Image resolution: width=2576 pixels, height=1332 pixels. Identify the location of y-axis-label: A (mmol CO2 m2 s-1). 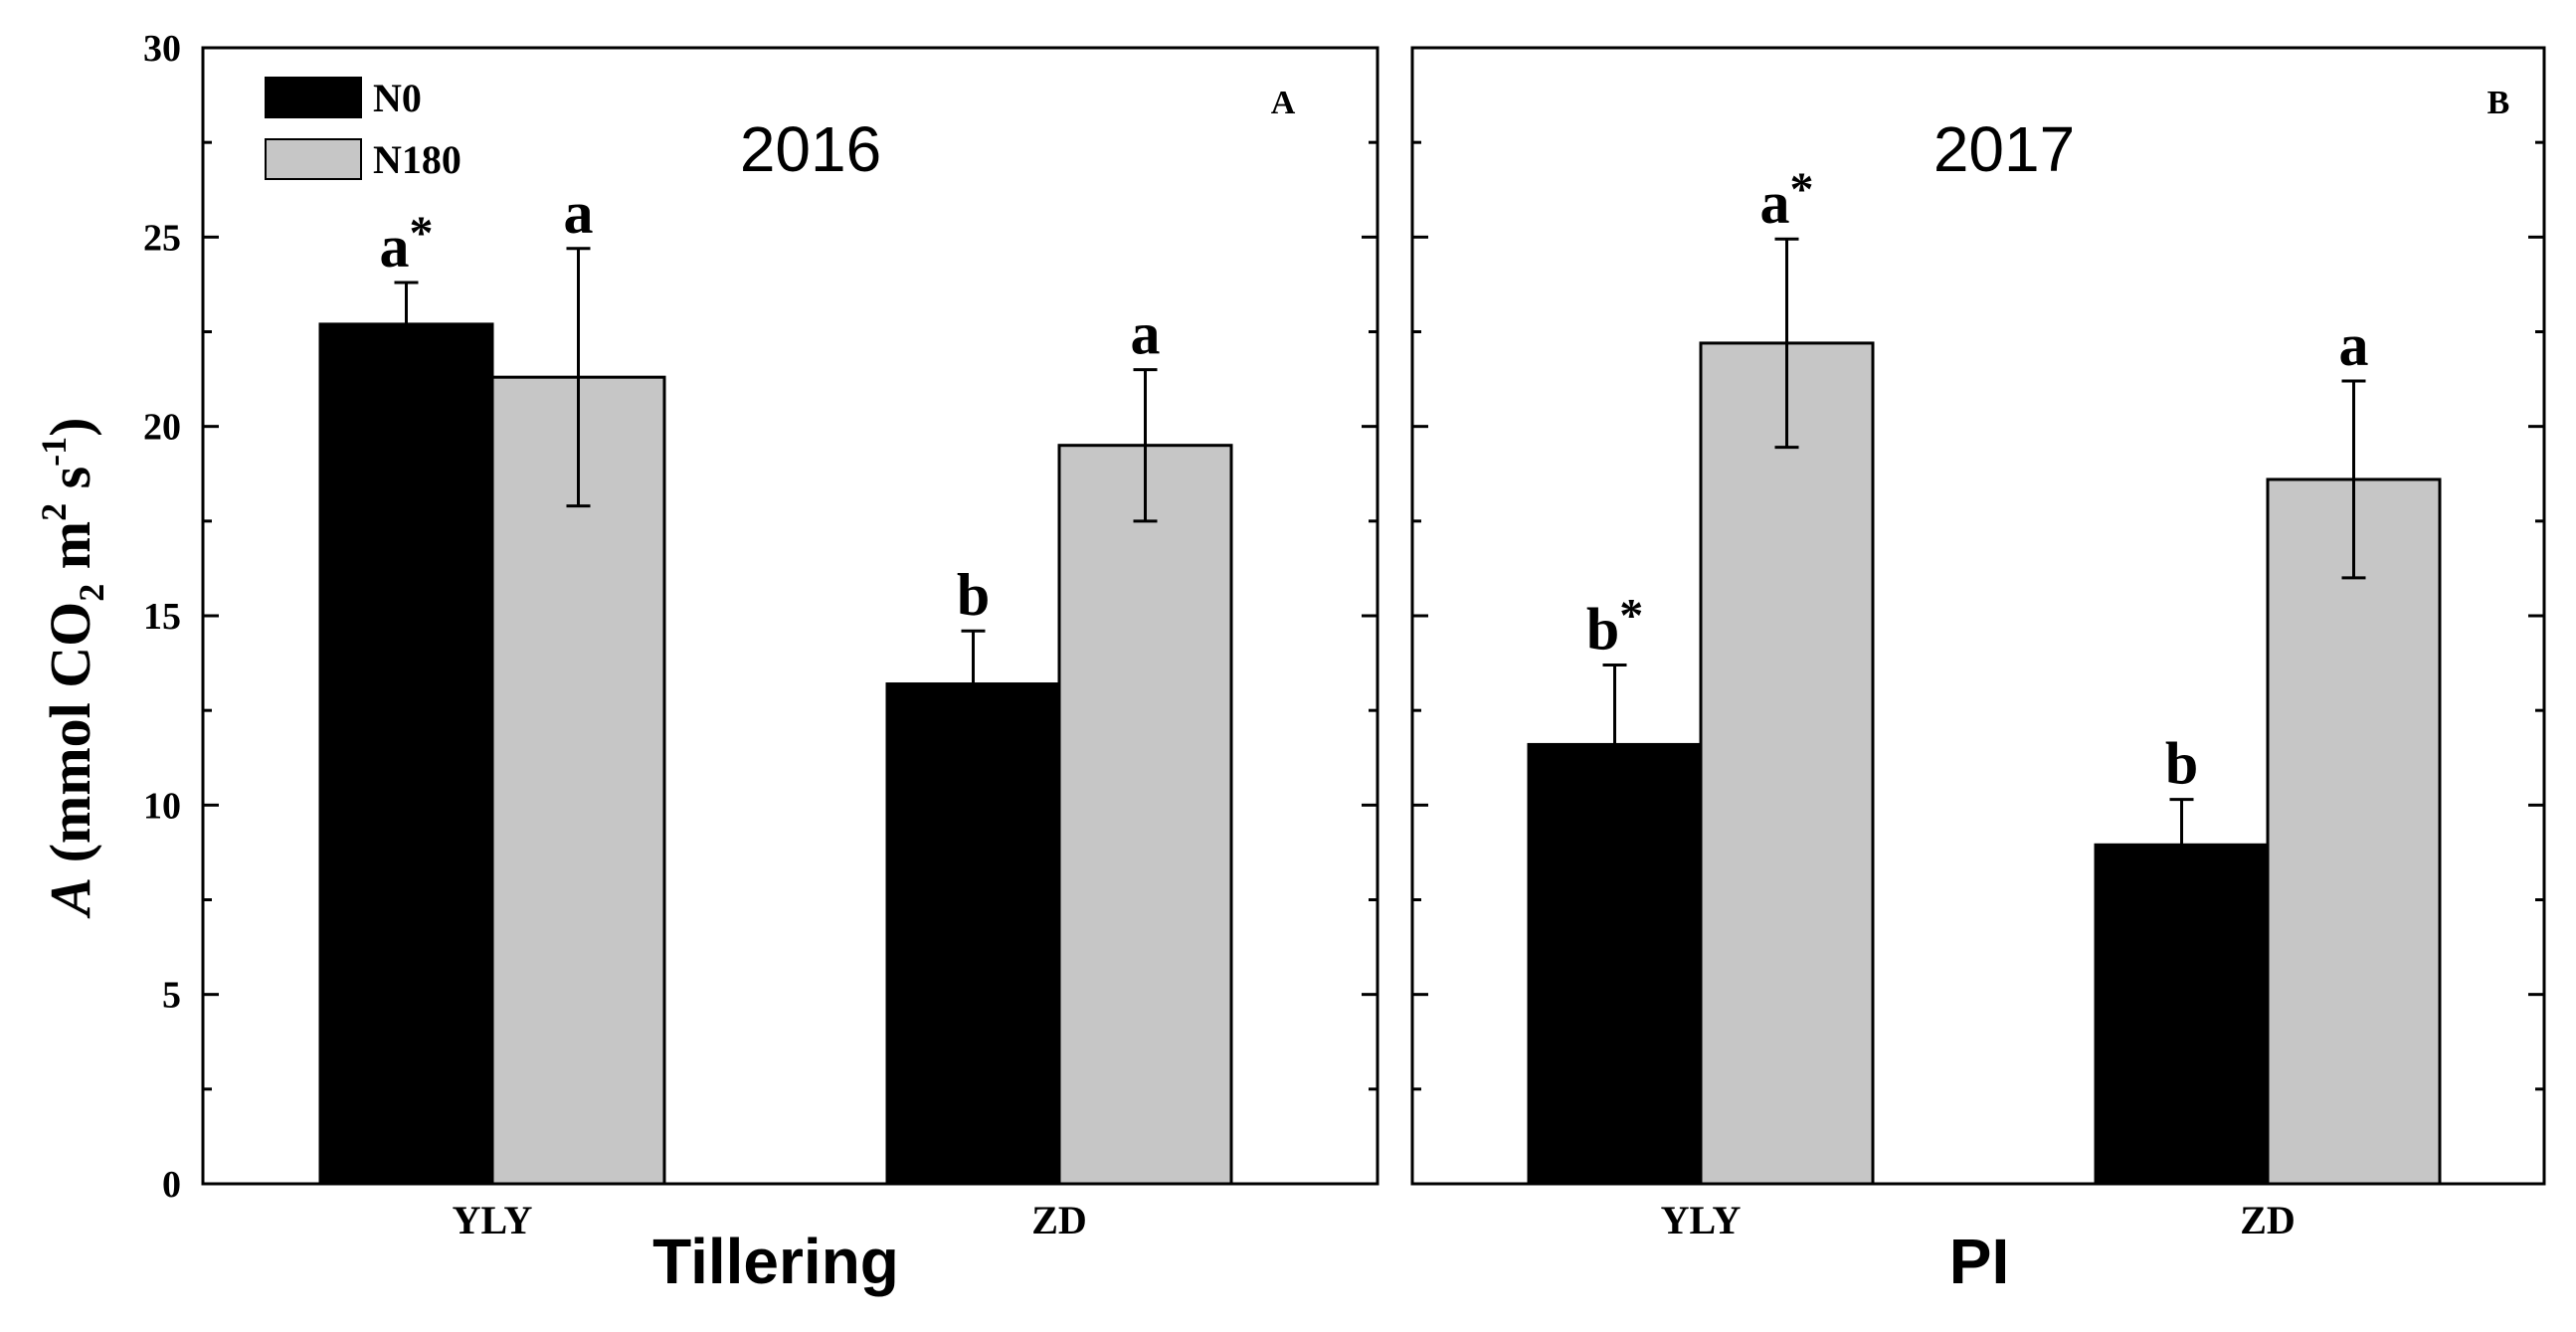
(72, 668).